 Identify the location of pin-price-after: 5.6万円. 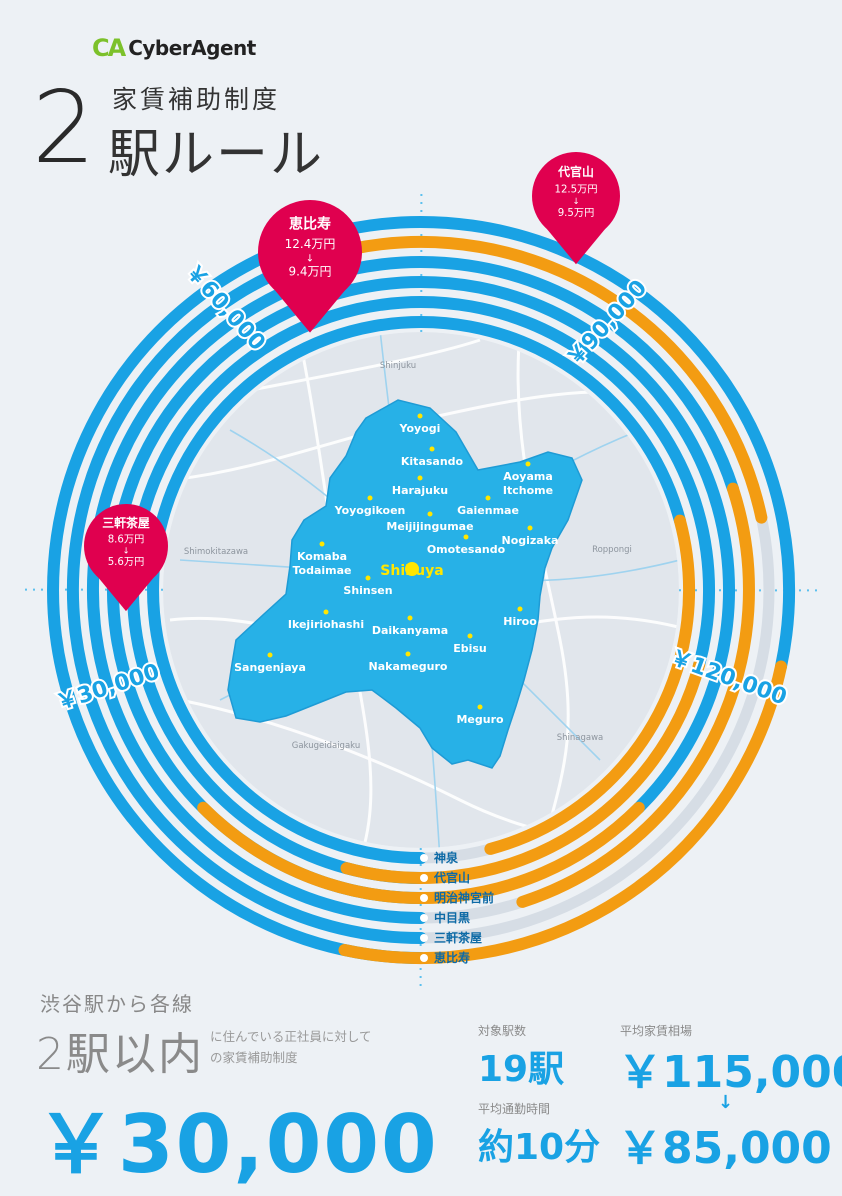
(126, 562).